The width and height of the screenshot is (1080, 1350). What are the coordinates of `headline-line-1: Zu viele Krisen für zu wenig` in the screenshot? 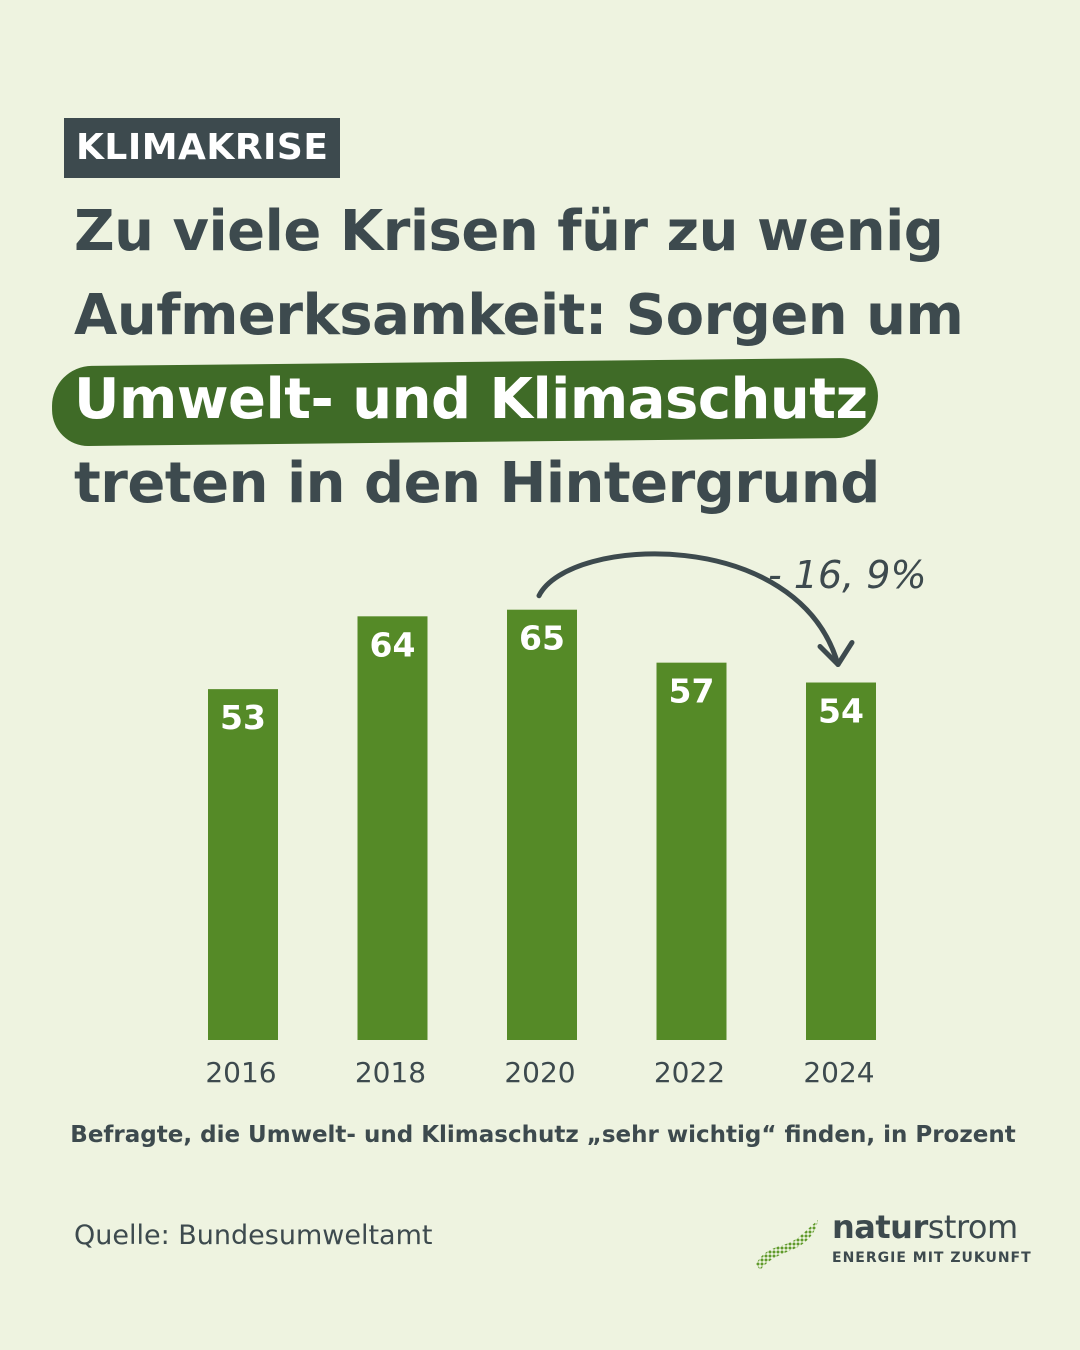 It's located at (509, 231).